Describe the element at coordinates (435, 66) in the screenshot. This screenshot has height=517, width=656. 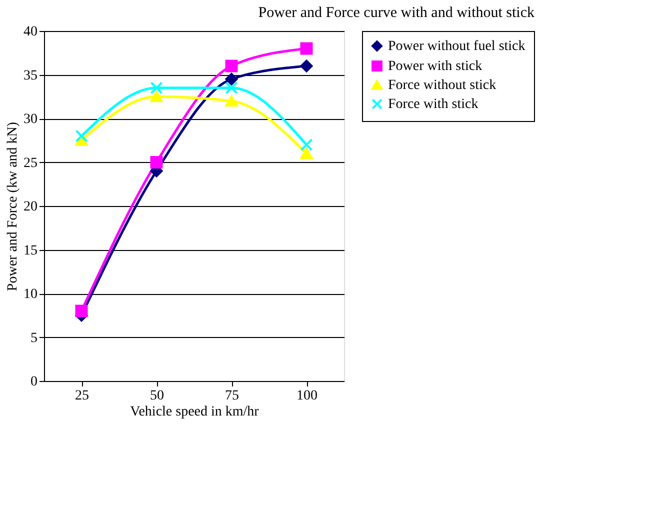
I see `legend-label: Power with stick` at that location.